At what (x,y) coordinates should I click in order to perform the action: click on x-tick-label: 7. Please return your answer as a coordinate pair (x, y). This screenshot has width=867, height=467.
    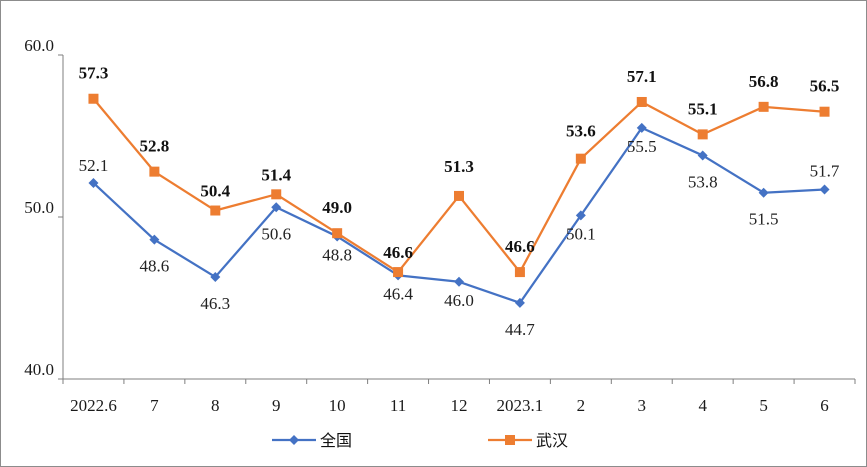
    Looking at the image, I should click on (154, 405).